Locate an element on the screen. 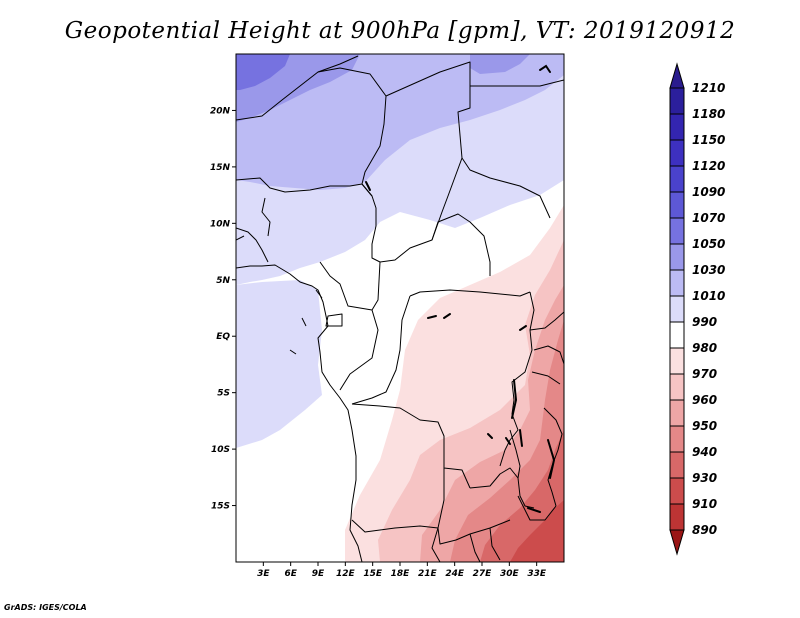  colorbar-label: 1030 is located at coordinates (708, 270).